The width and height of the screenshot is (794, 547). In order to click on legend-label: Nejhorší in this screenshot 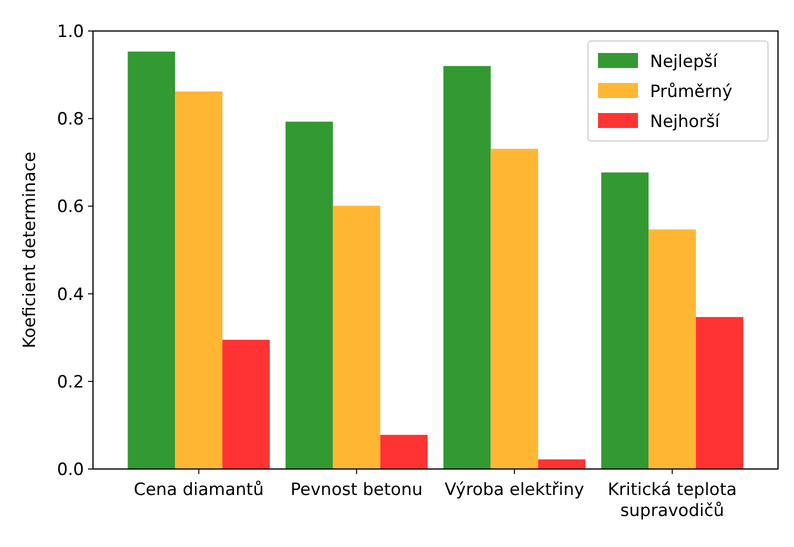, I will do `click(685, 122)`.